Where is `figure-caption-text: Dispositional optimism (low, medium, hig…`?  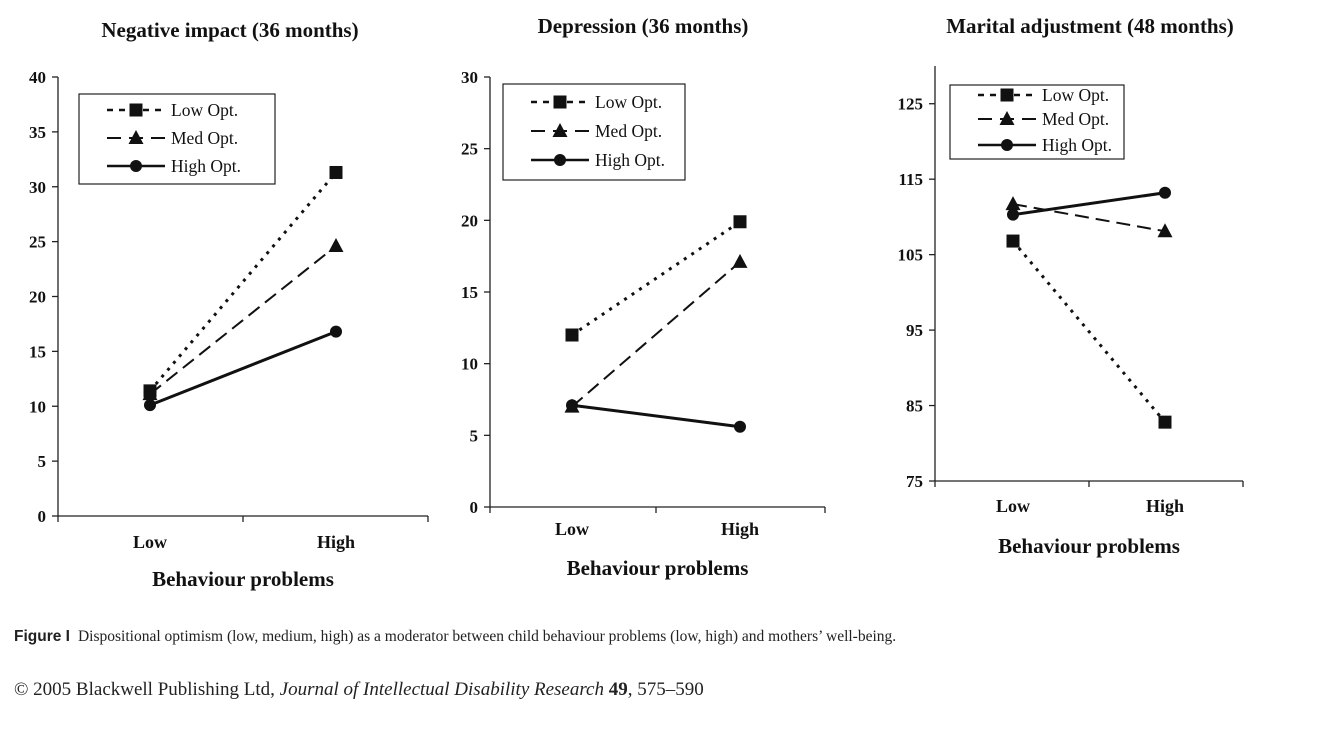
figure-caption-text: Dispositional optimism (low, medium, hig… is located at coordinates (487, 636).